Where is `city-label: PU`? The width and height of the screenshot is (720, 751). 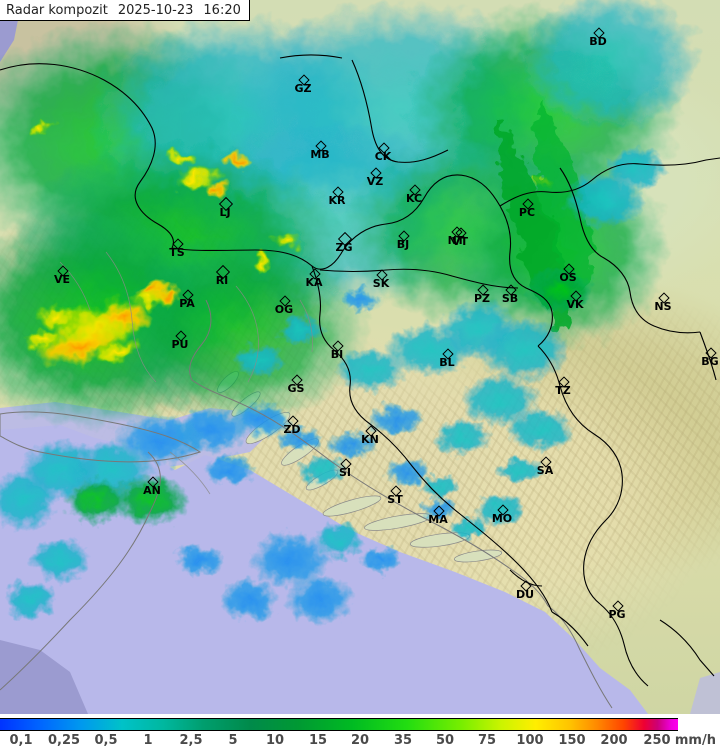
city-label: PU is located at coordinates (180, 344).